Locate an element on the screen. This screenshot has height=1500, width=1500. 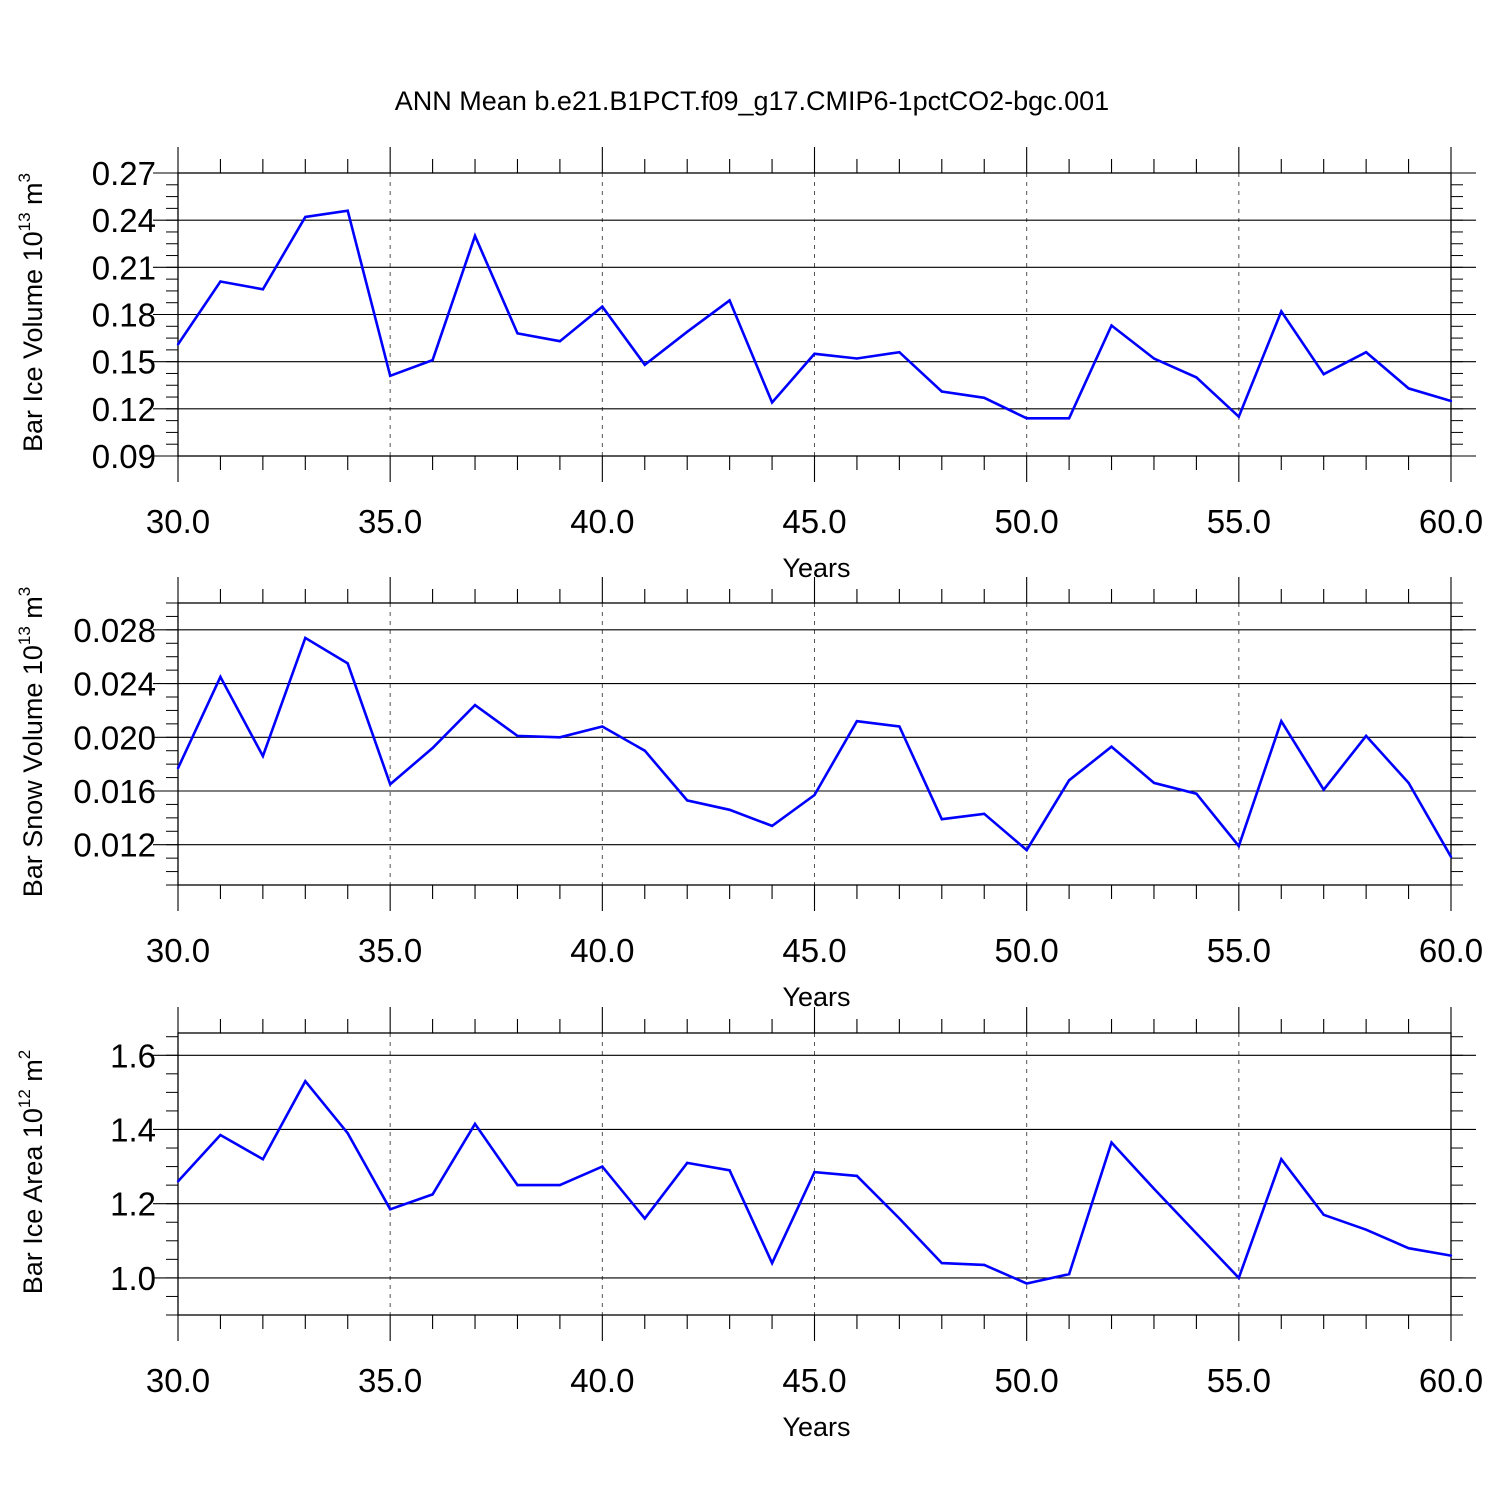
y-axis-label-text: Bar Snow Volume 10 is located at coordinates (33, 771).